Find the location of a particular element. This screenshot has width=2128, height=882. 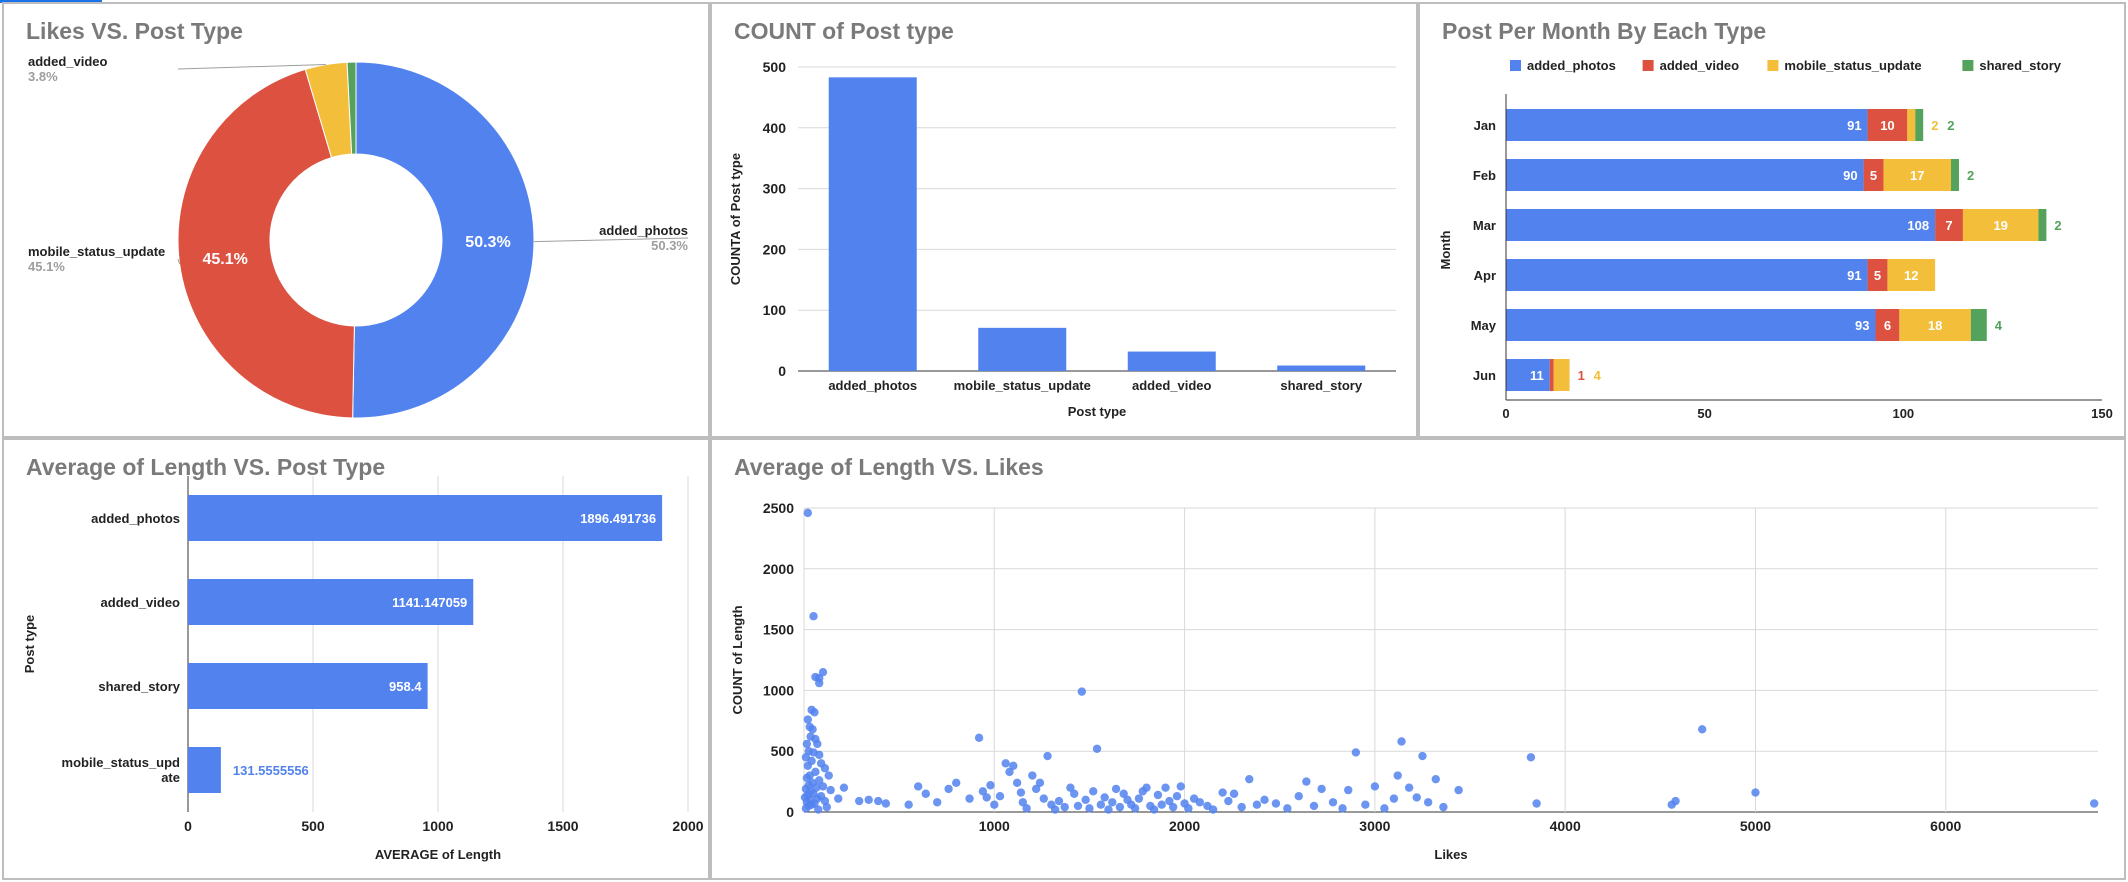

x-tick-label: shared_story is located at coordinates (1321, 385).